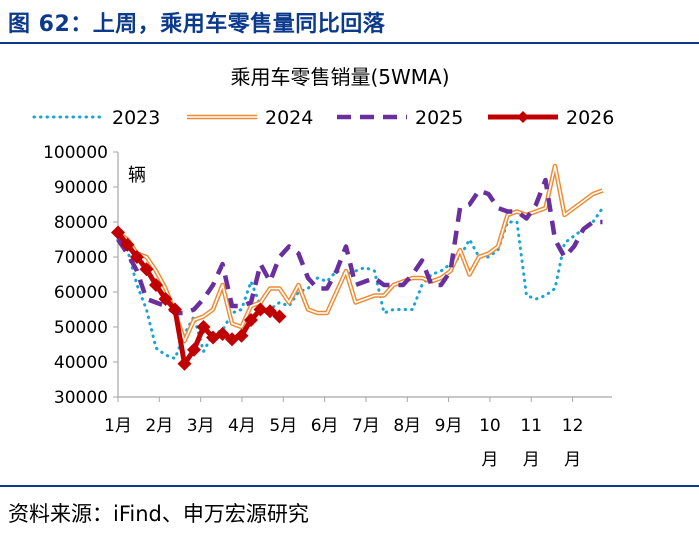  I want to click on x-tick-label: 8月, so click(407, 426).